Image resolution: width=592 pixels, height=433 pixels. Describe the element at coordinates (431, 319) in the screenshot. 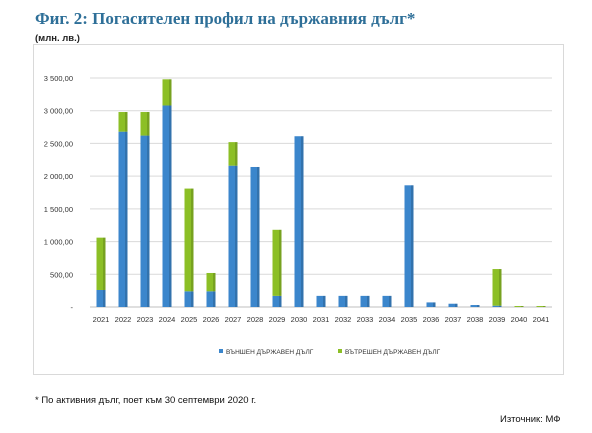

I see `x-tick-label: 2036` at that location.